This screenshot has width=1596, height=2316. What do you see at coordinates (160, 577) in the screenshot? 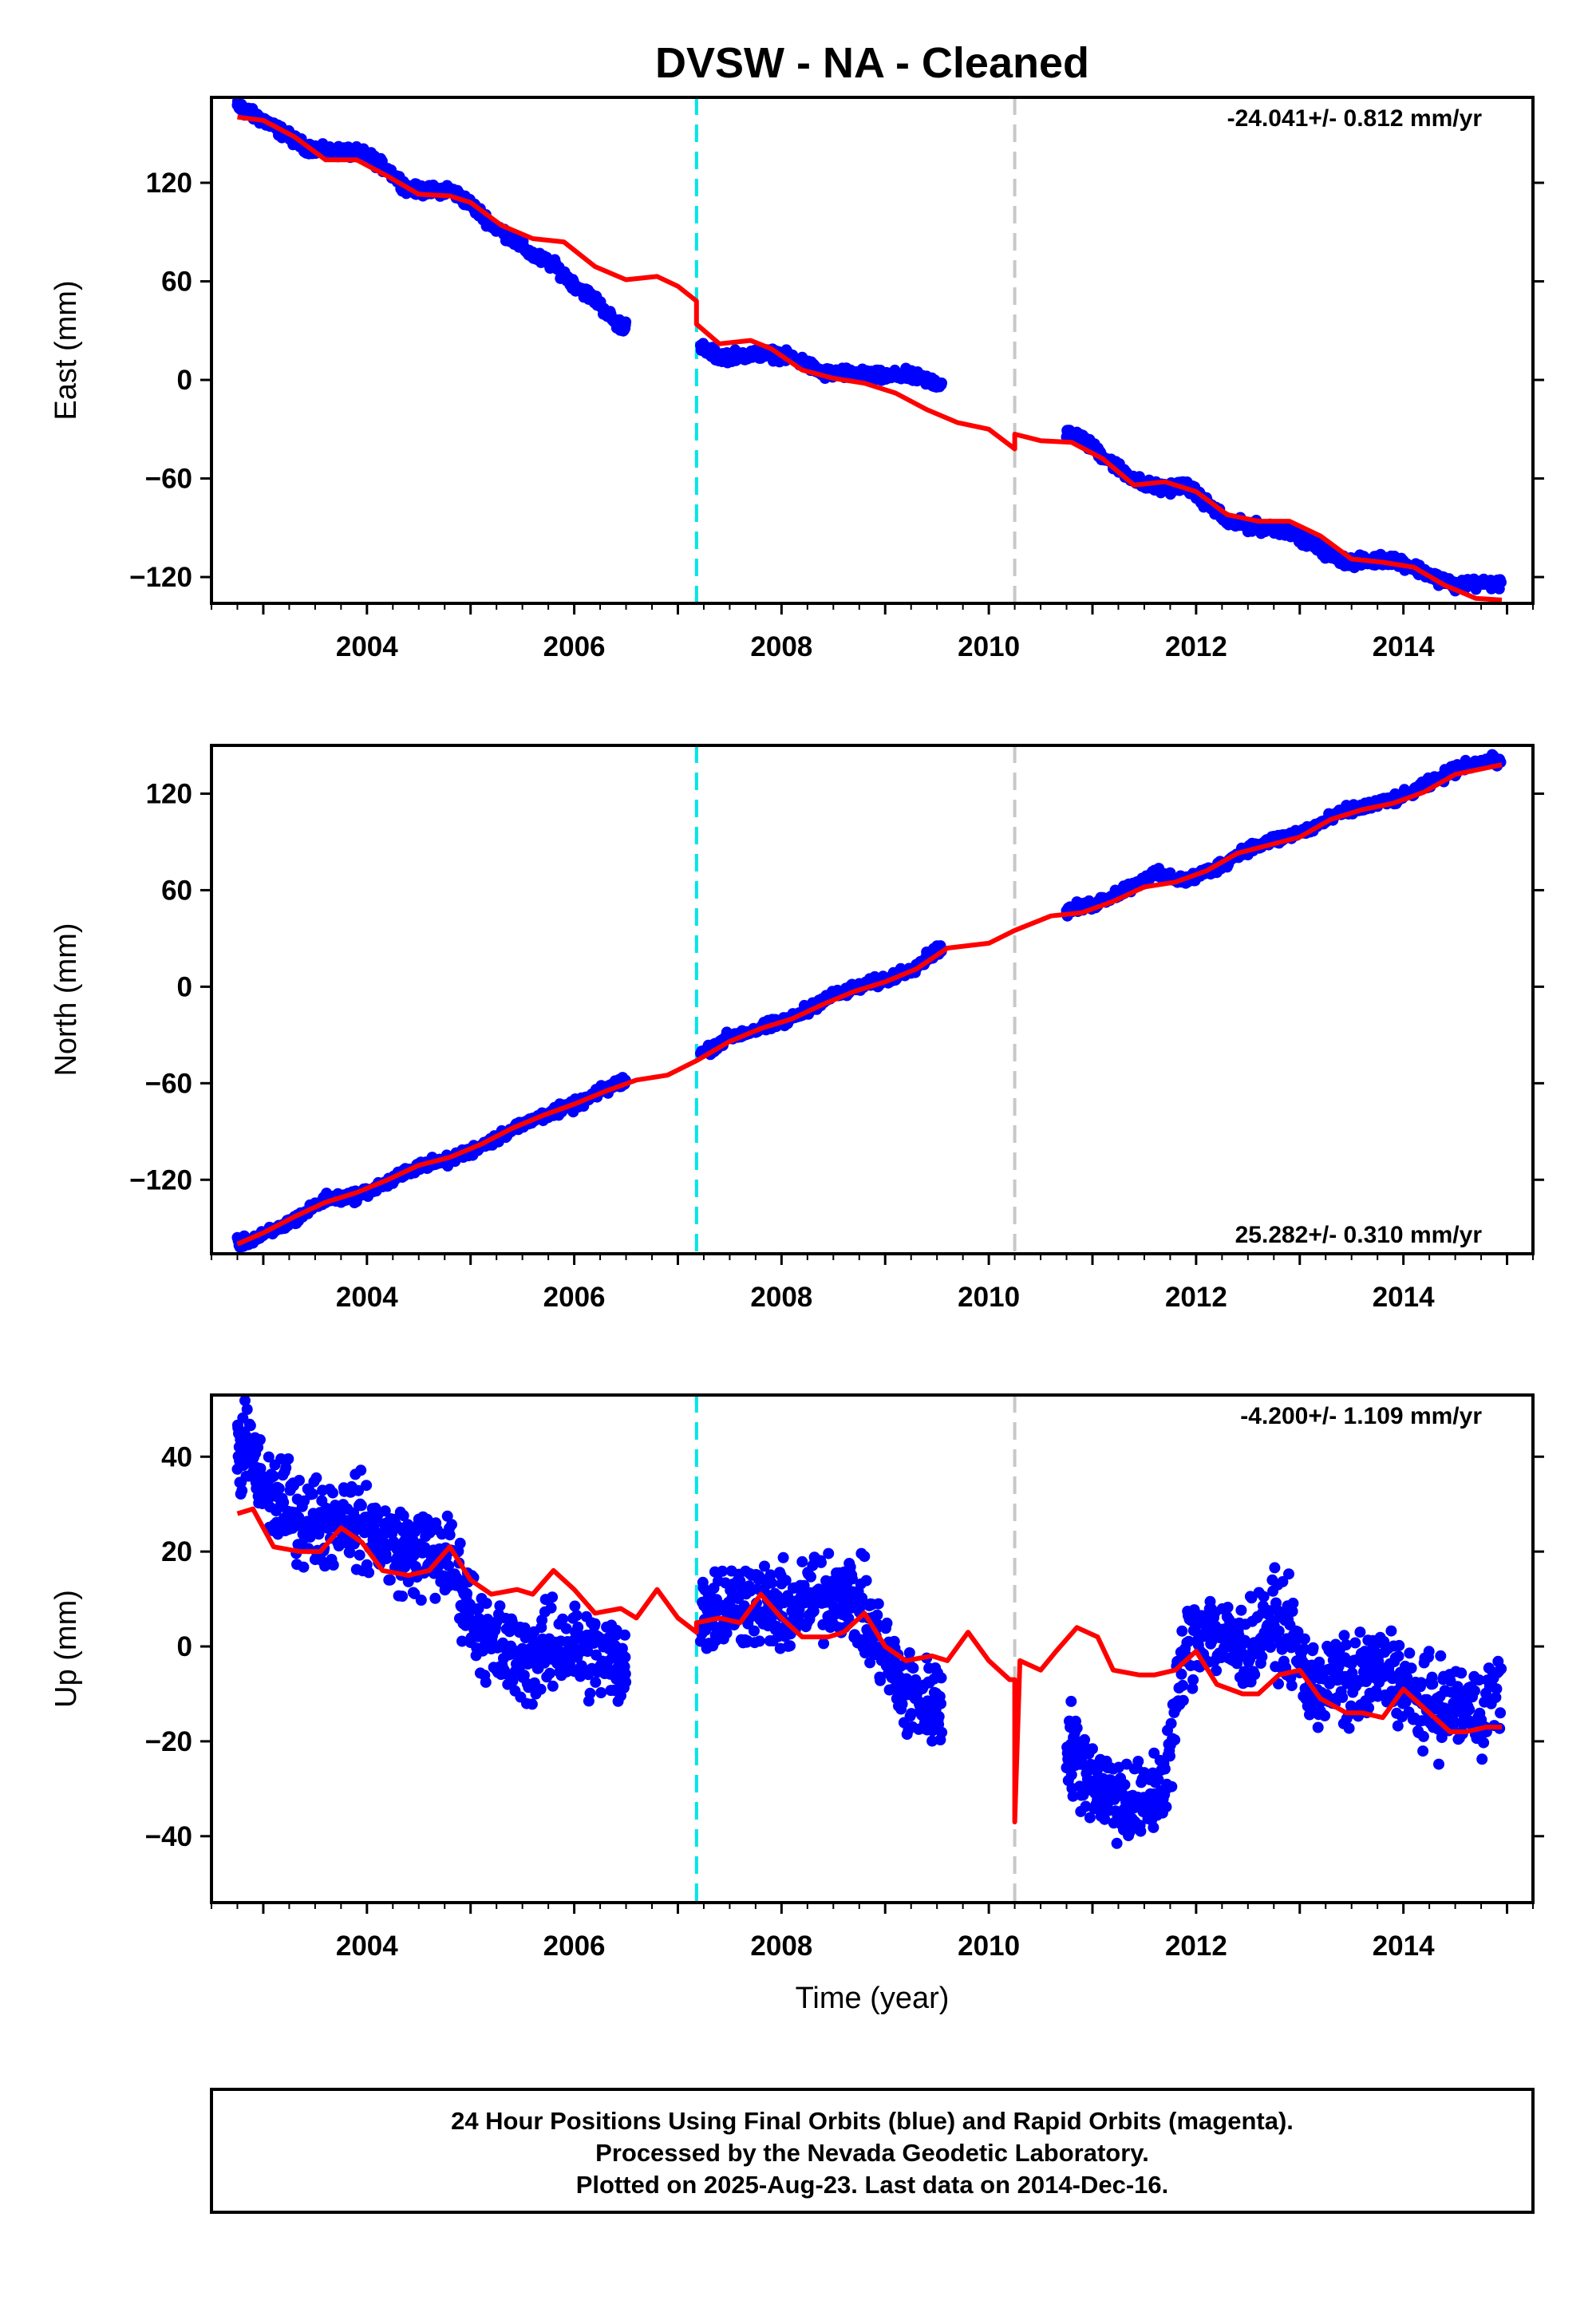
I see `y-tick-label: −120` at bounding box center [160, 577].